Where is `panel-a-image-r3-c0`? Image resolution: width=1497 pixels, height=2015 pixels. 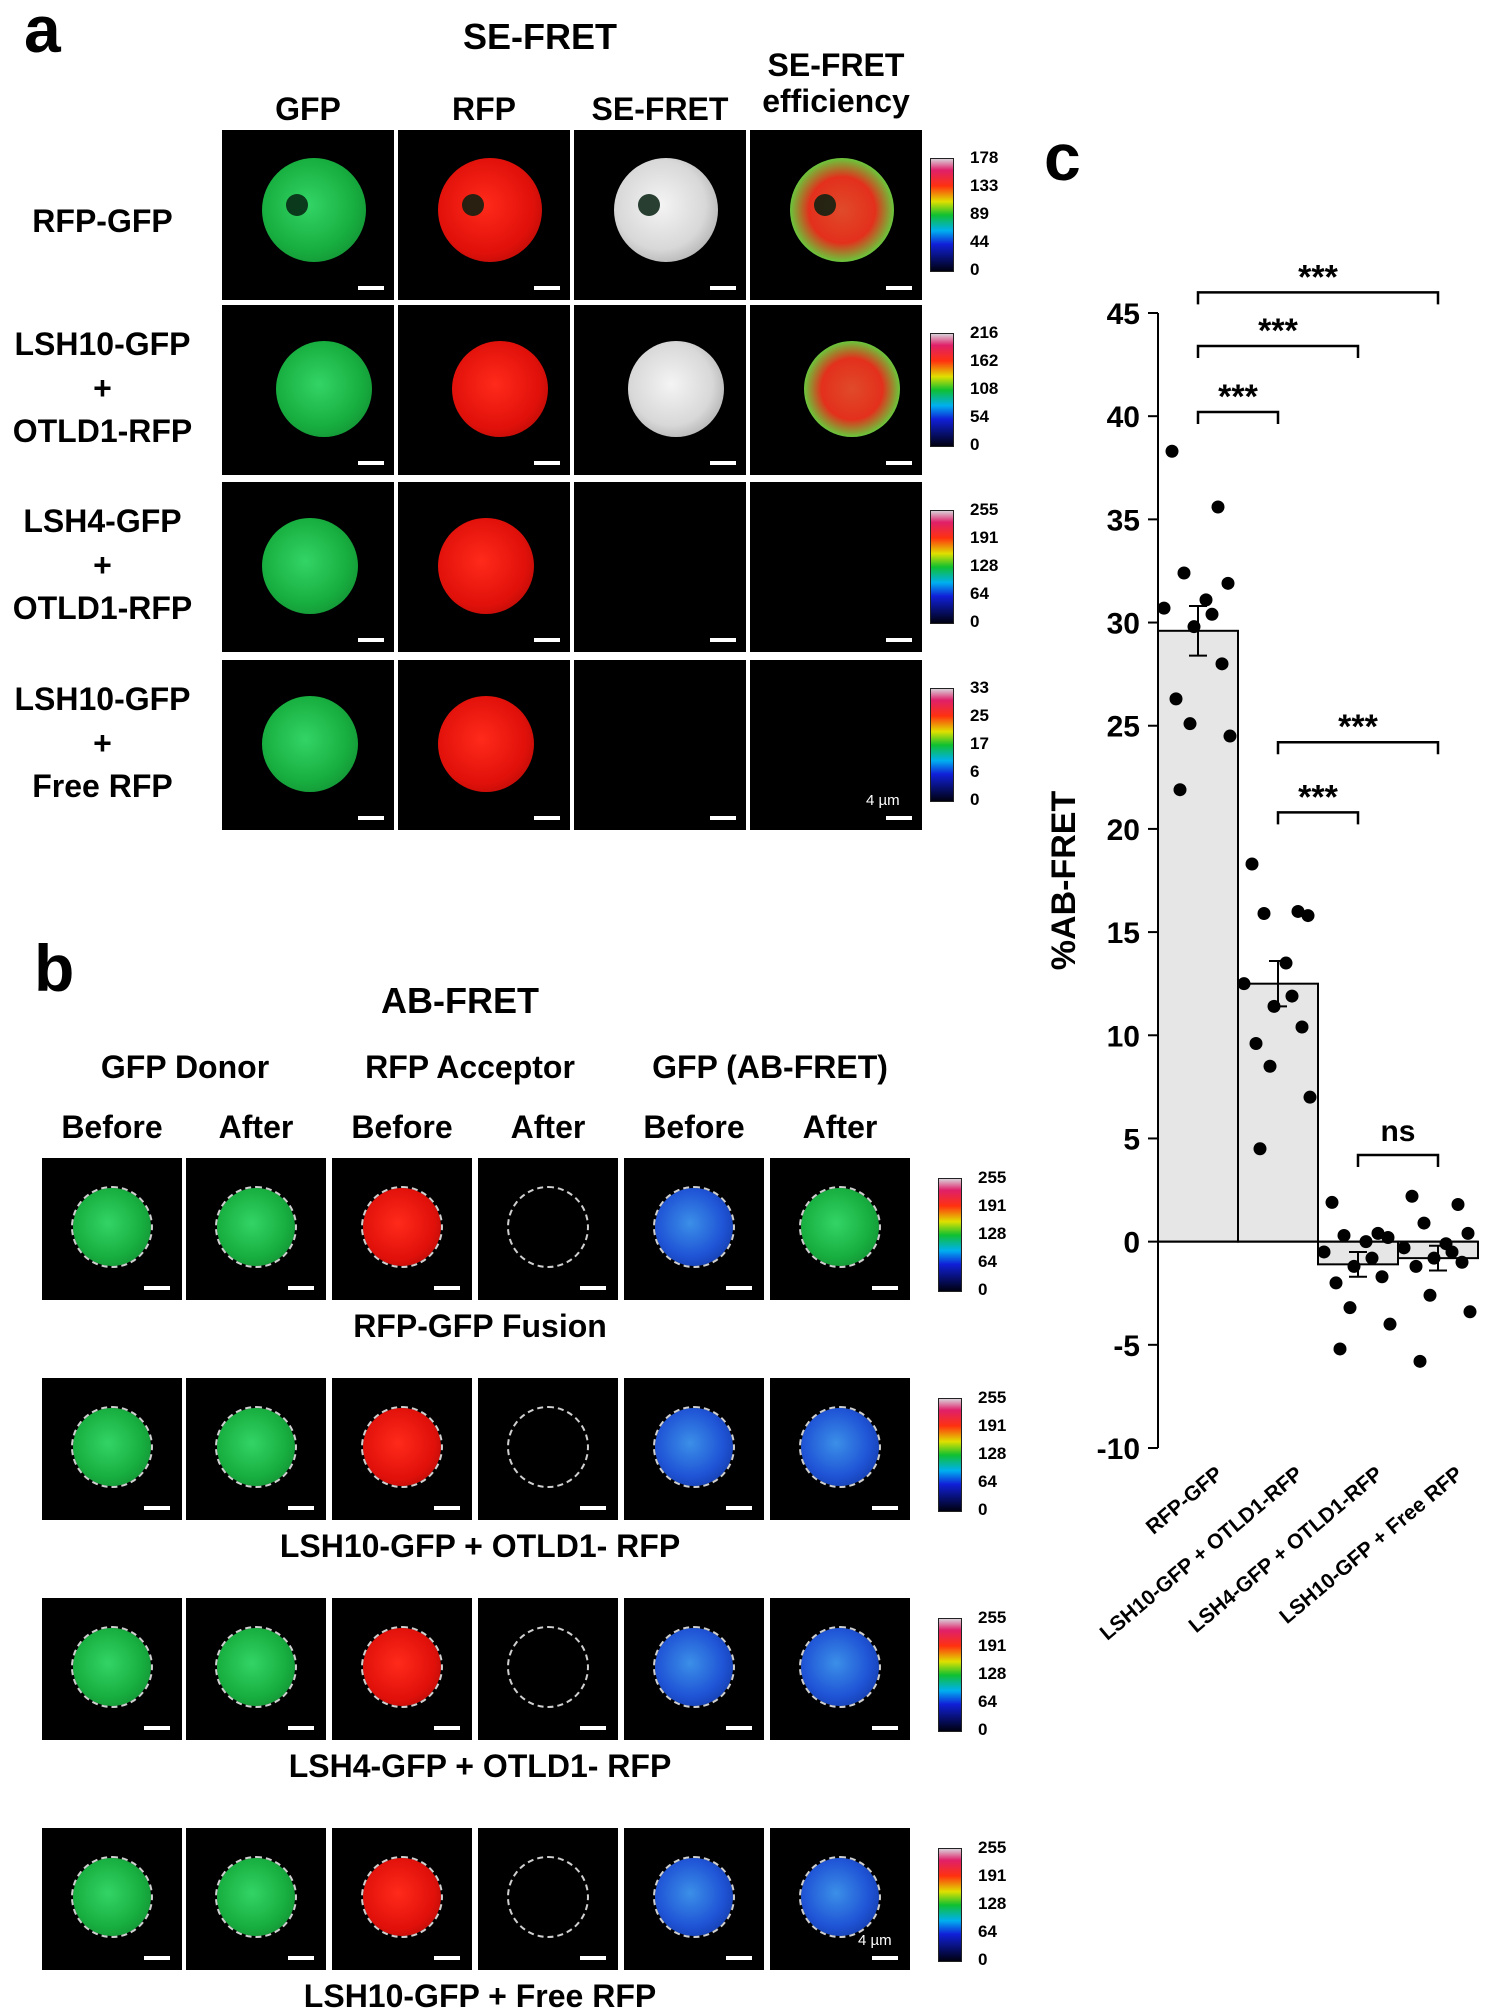 panel-a-image-r3-c0 is located at coordinates (308, 745).